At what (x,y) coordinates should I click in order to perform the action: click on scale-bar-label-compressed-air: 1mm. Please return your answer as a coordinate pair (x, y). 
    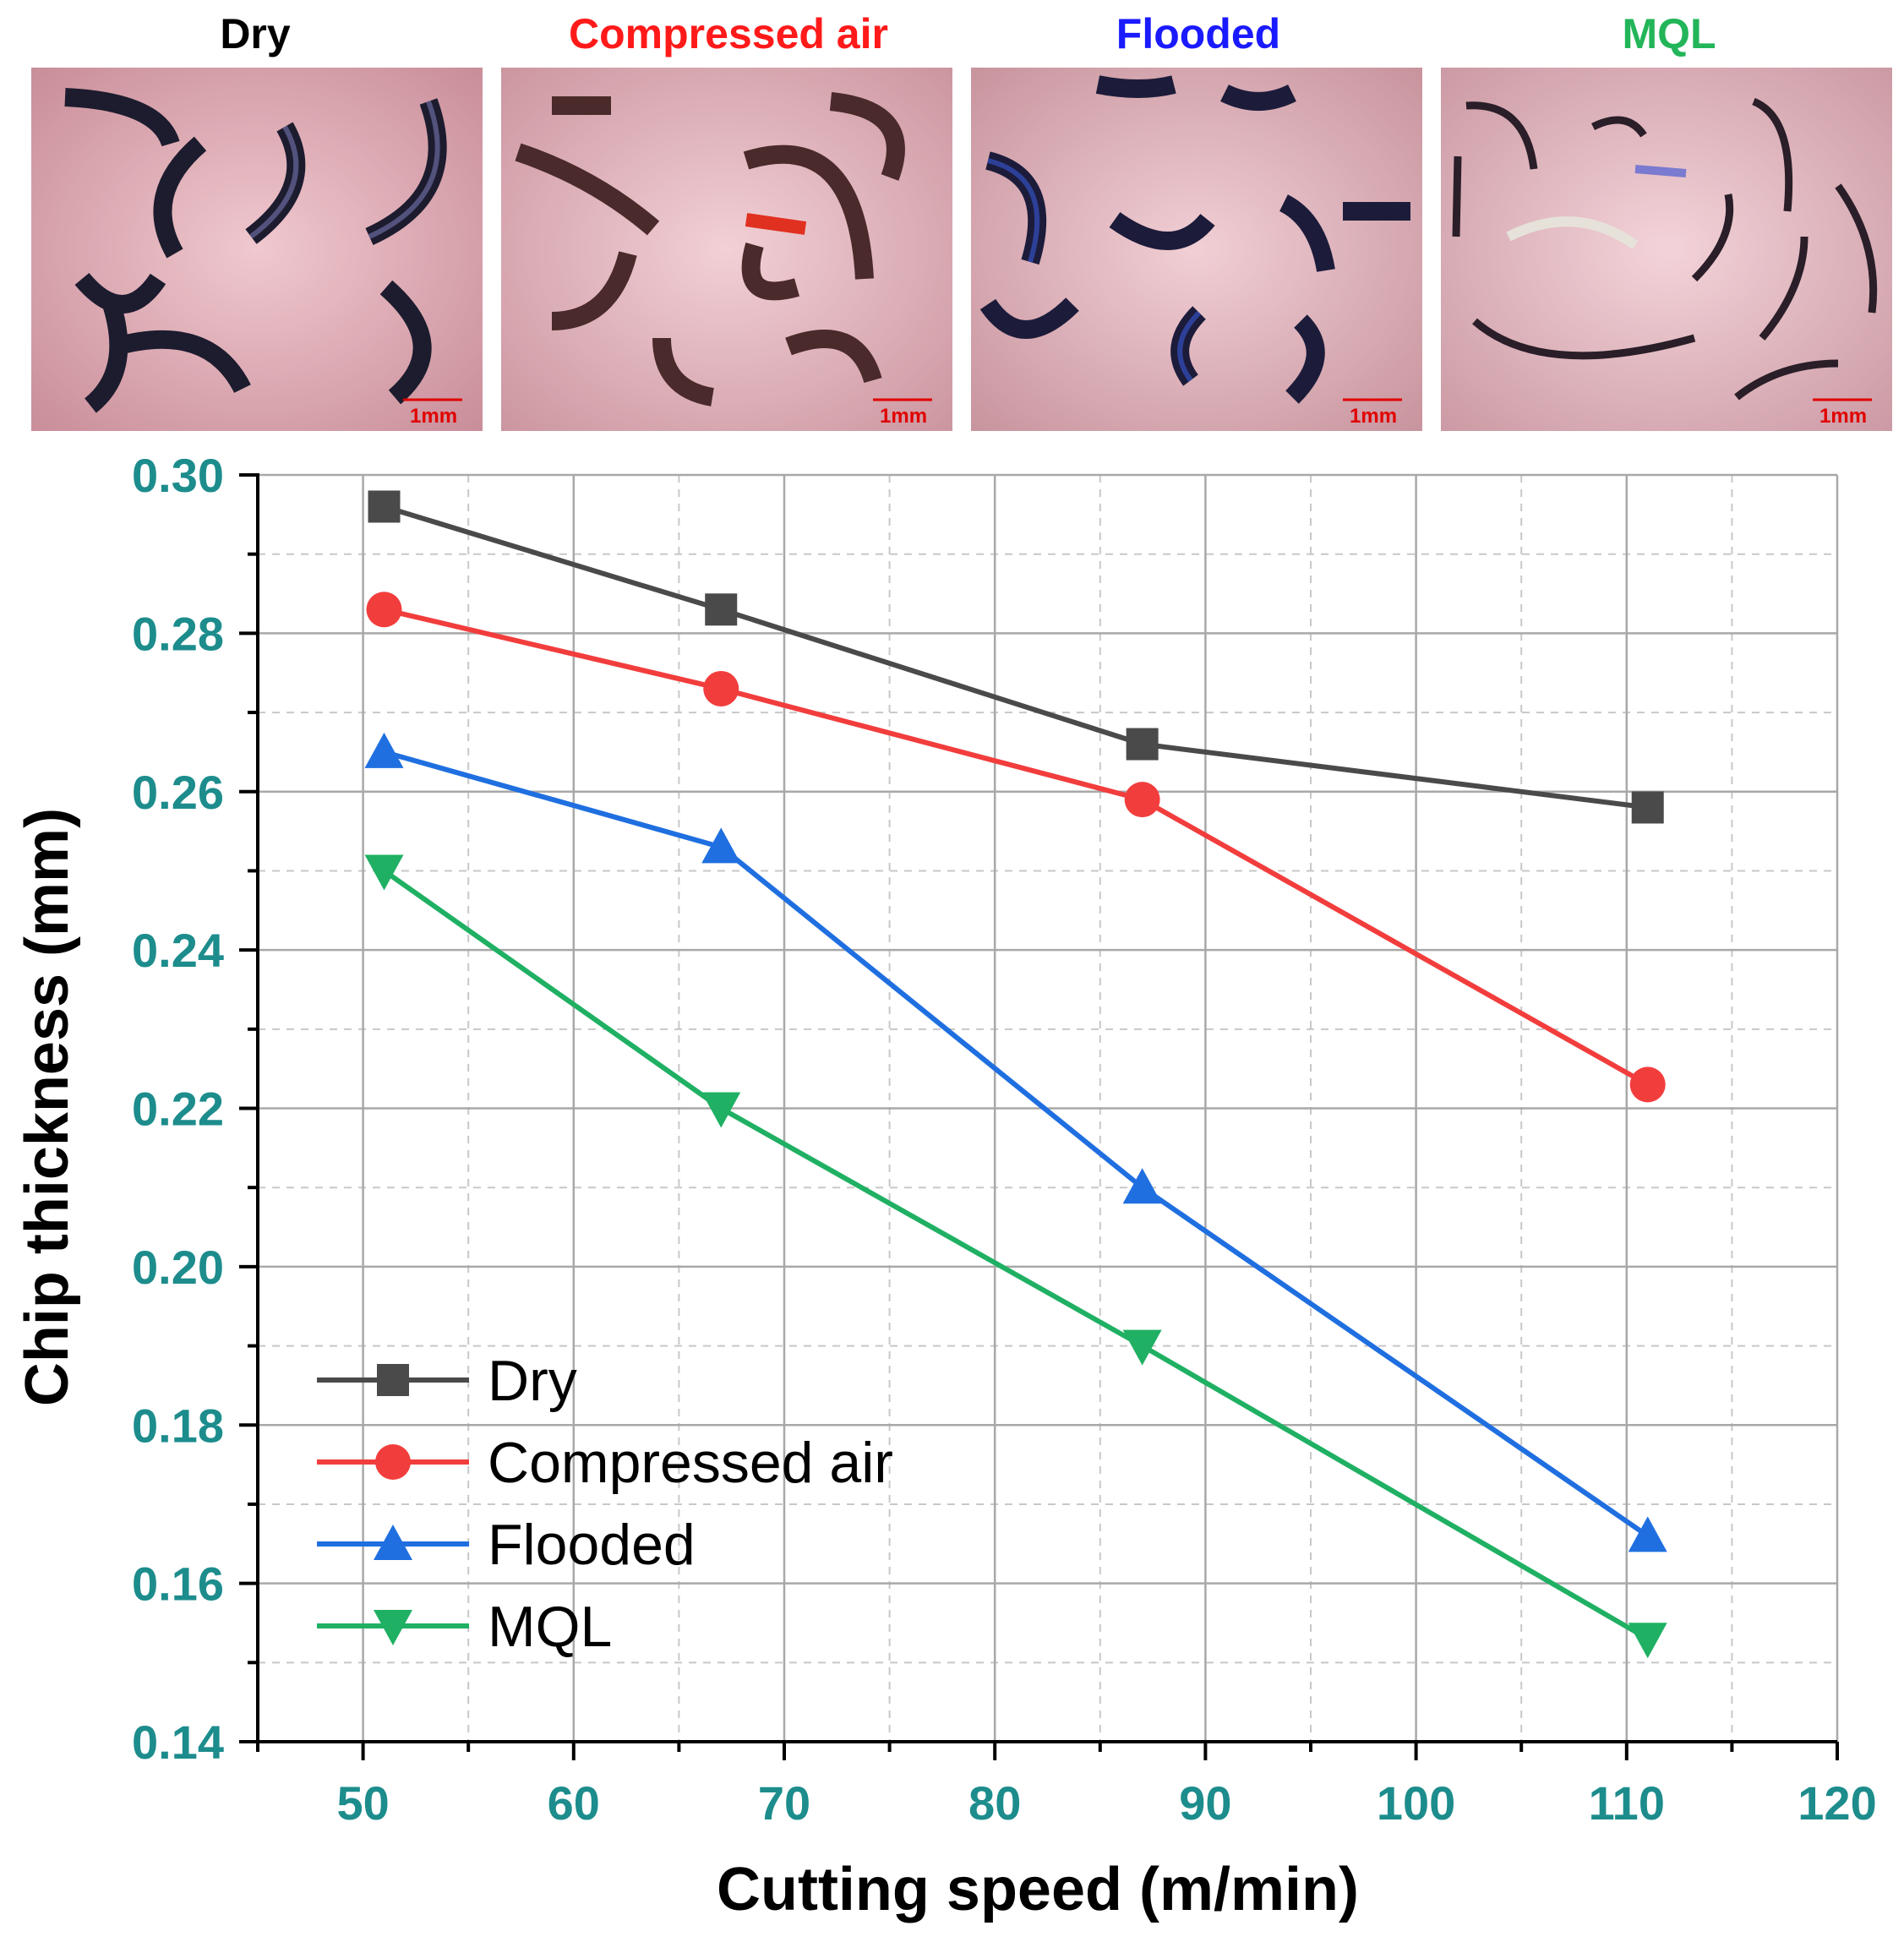
    Looking at the image, I should click on (903, 416).